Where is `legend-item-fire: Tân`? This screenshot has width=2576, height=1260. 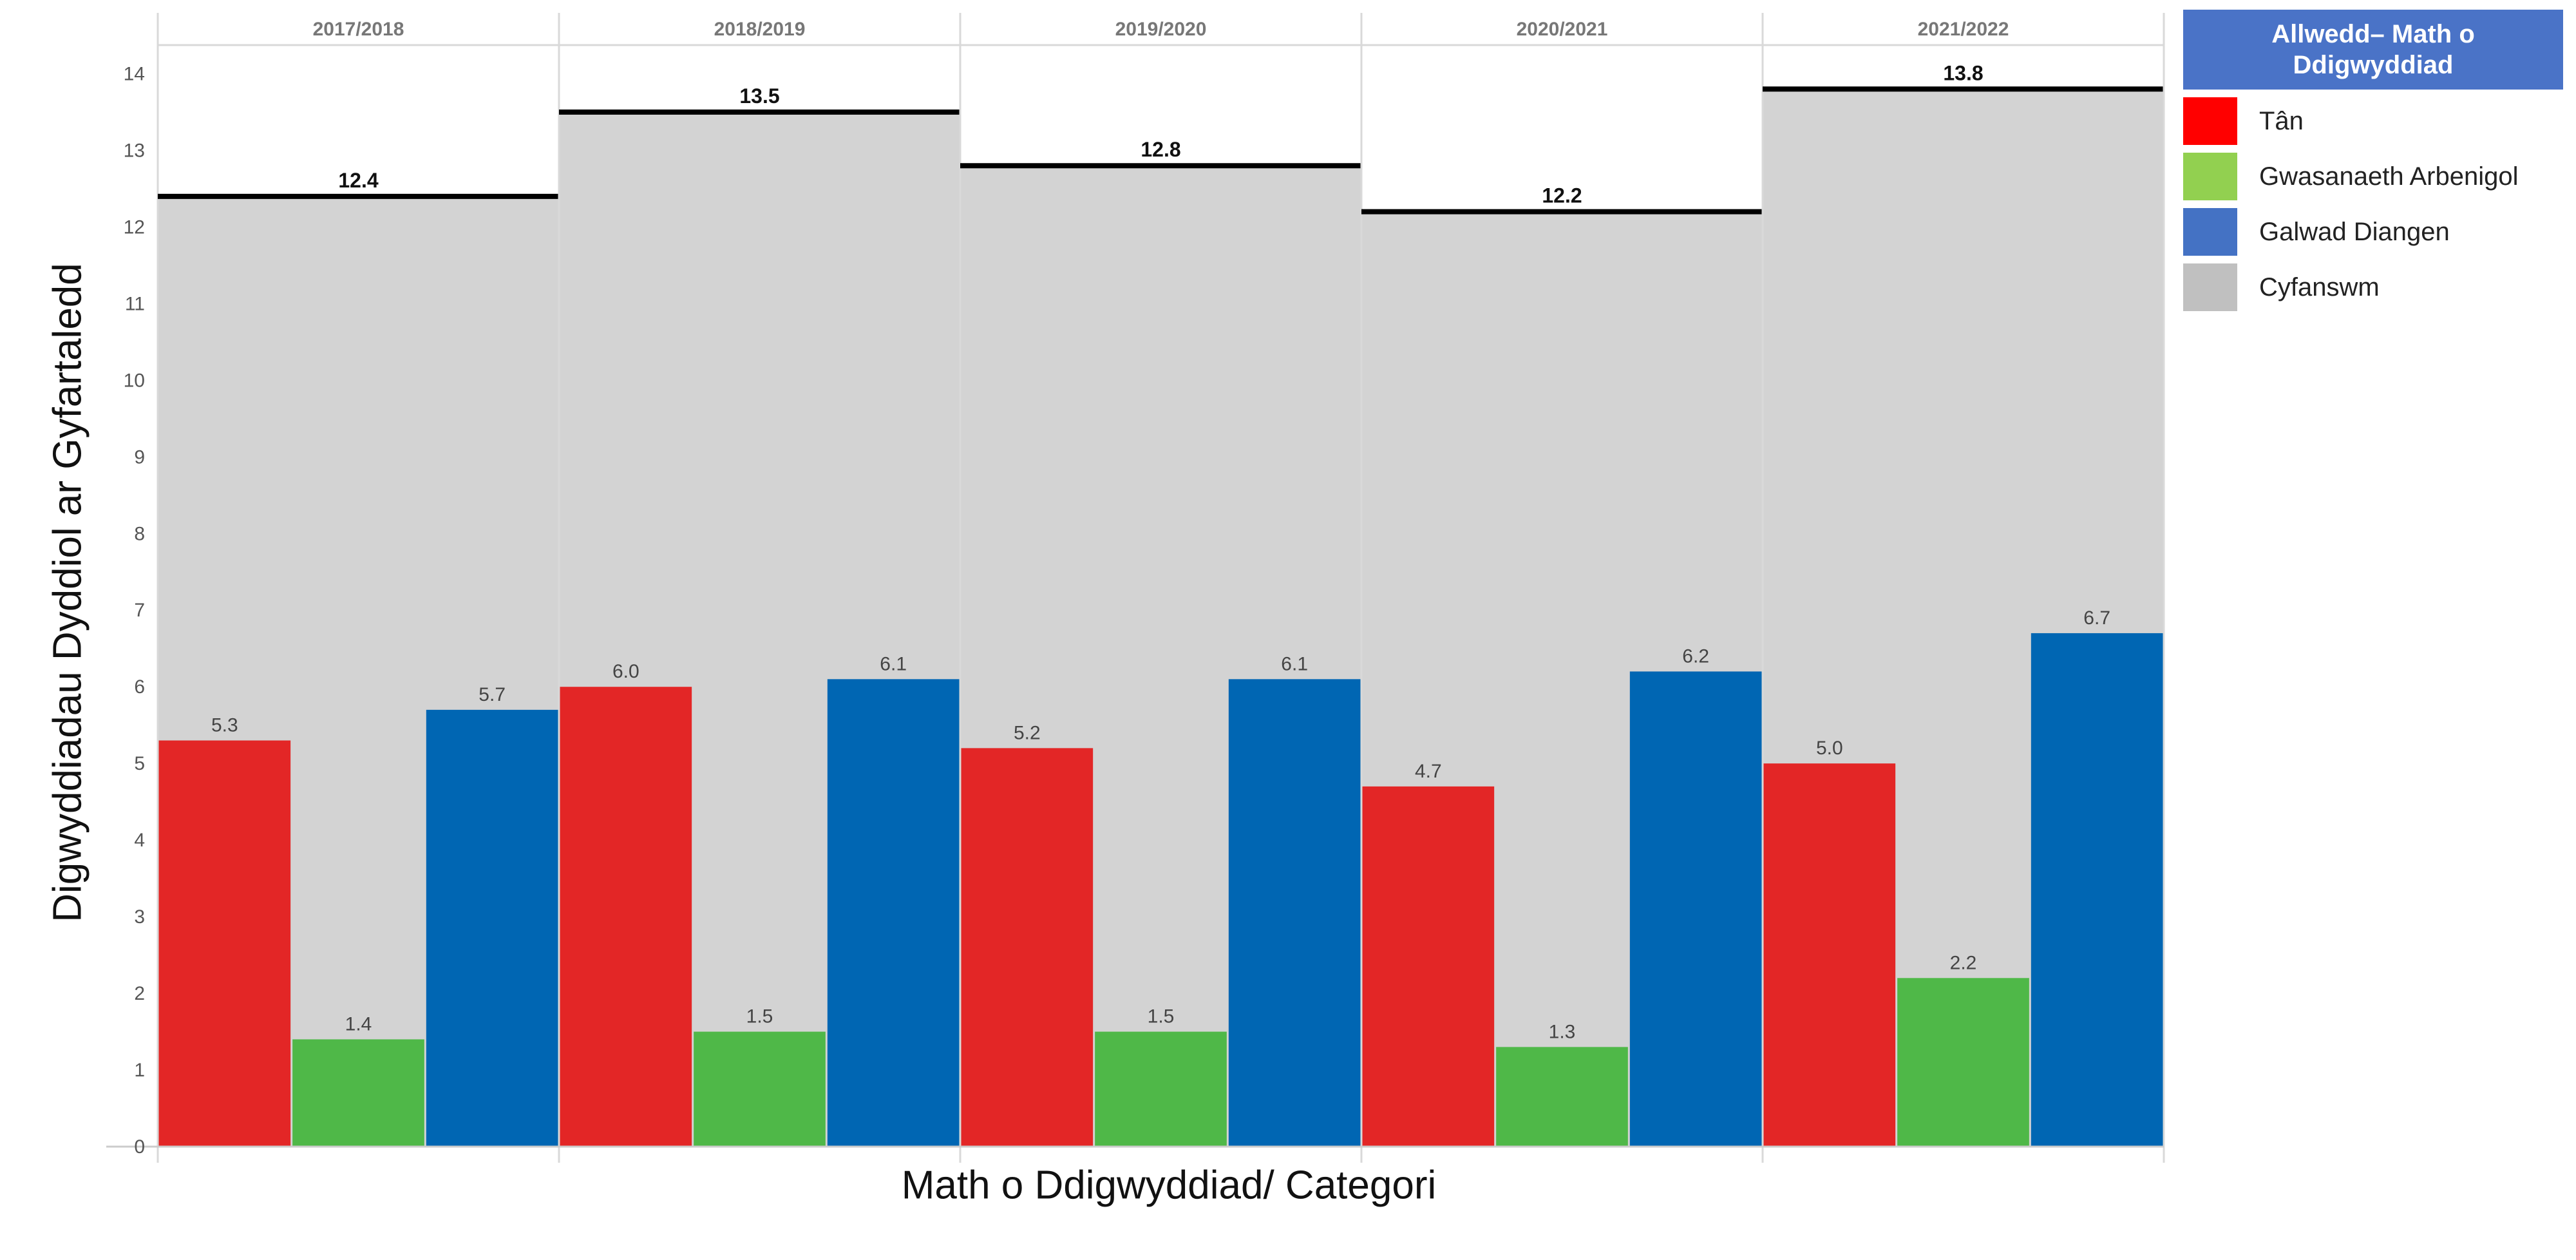
legend-item-fire: Tân is located at coordinates (2373, 121).